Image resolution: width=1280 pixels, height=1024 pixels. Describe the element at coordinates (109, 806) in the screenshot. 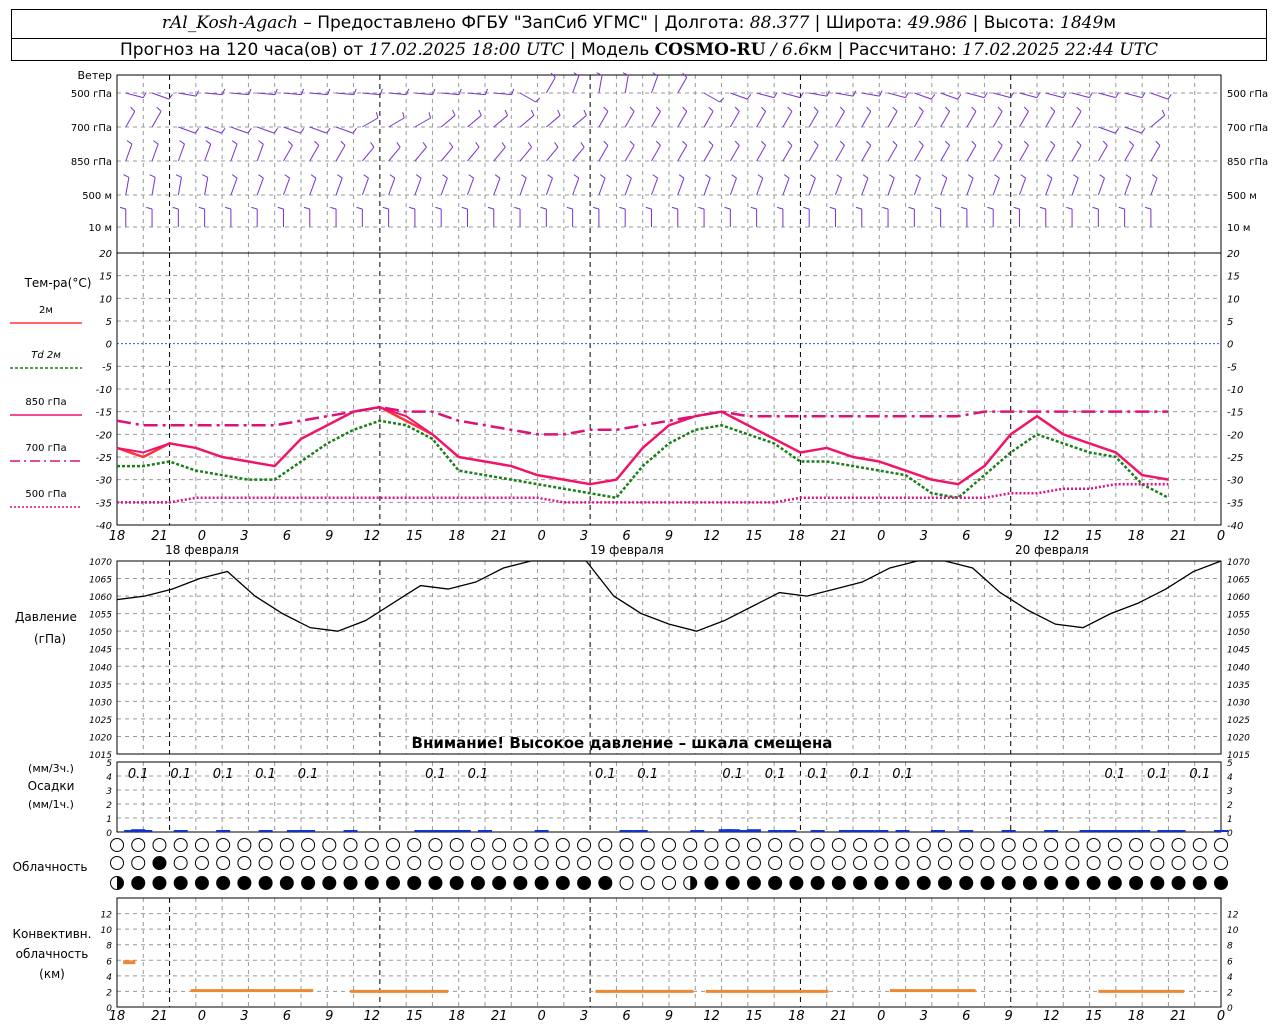

I see `precip-ytick-left: 2` at that location.